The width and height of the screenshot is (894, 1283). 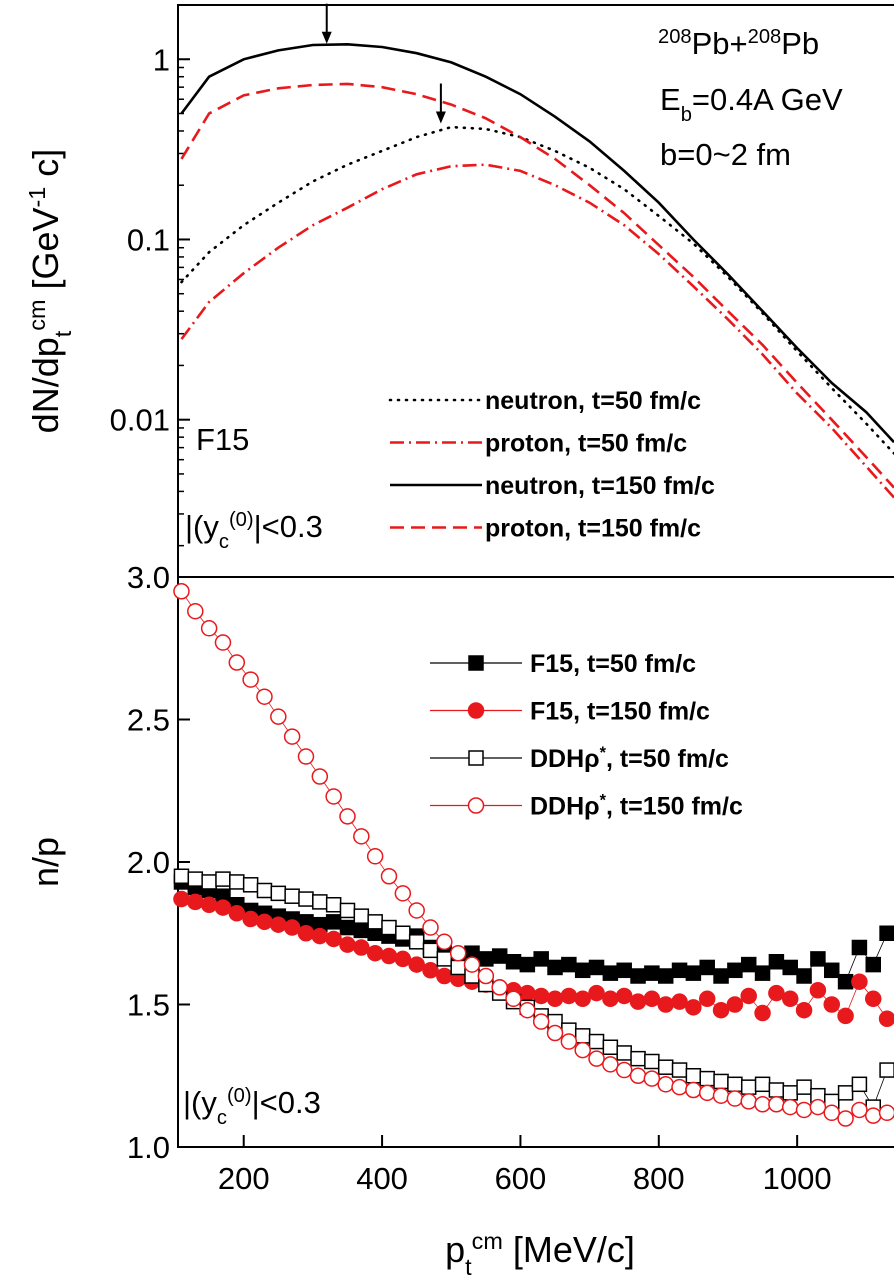 I want to click on y-axis-title: n/p, so click(x=45, y=862).